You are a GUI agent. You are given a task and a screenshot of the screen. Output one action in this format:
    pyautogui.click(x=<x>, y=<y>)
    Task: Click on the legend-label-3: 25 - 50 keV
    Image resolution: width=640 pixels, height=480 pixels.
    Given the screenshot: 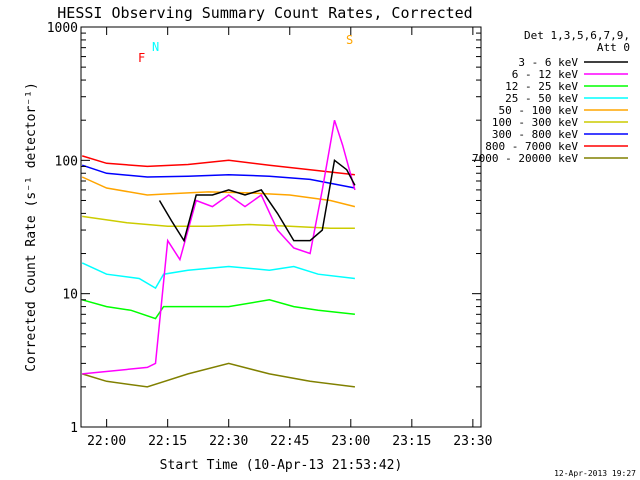 What is the action you would take?
    pyautogui.click(x=541, y=98)
    